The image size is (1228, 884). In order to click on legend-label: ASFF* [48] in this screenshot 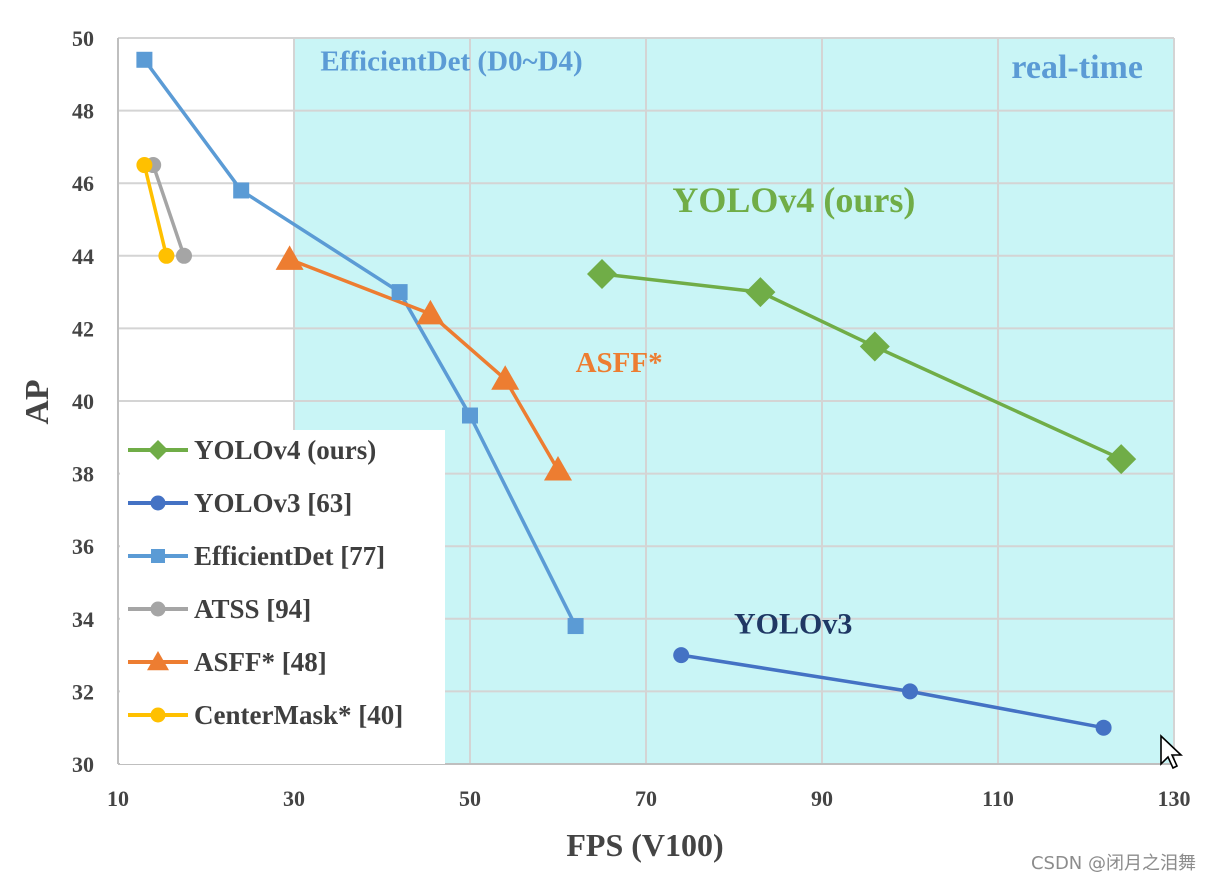, I will do `click(260, 662)`.